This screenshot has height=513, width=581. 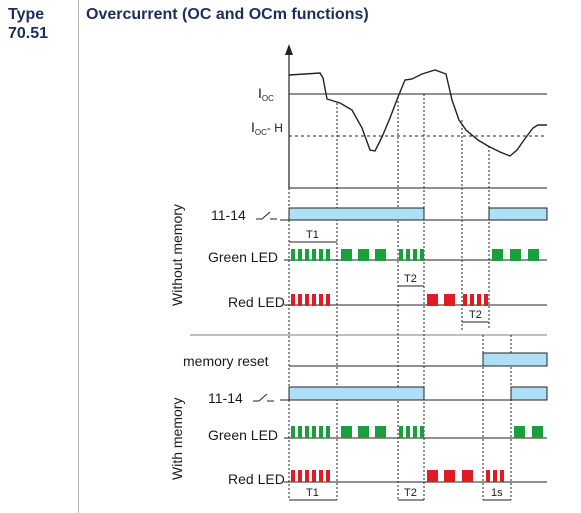 What do you see at coordinates (377, 257) in the screenshot?
I see `green-led-row-1: Green LED` at bounding box center [377, 257].